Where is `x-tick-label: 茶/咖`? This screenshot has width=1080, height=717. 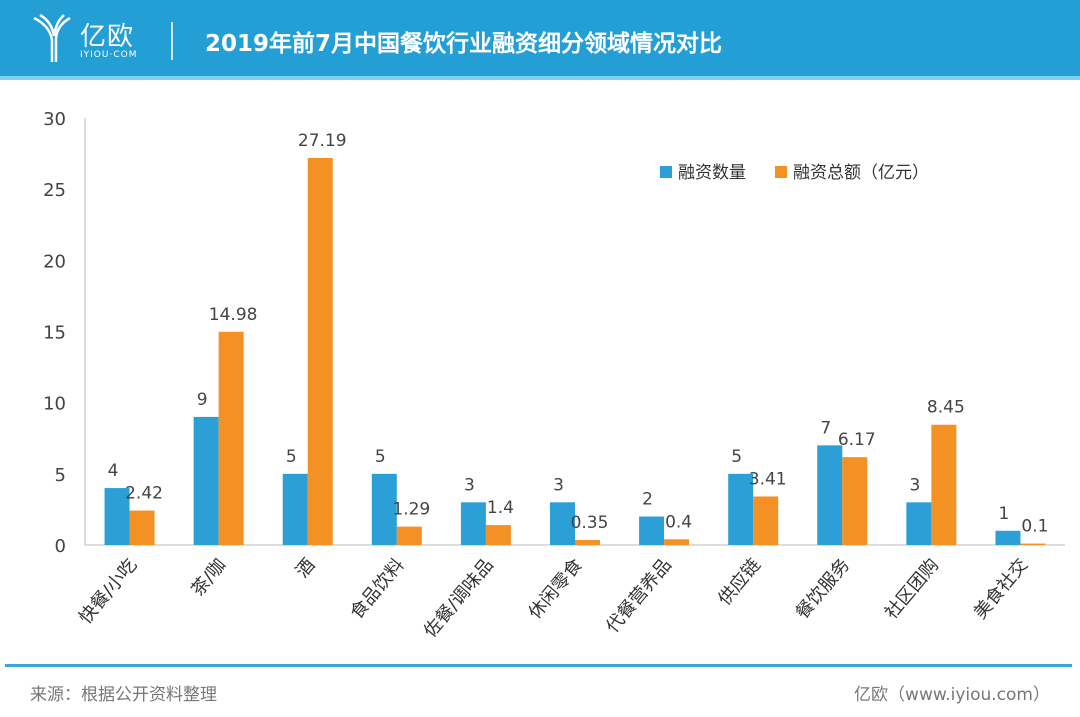
x-tick-label: 茶/咖 is located at coordinates (208, 578).